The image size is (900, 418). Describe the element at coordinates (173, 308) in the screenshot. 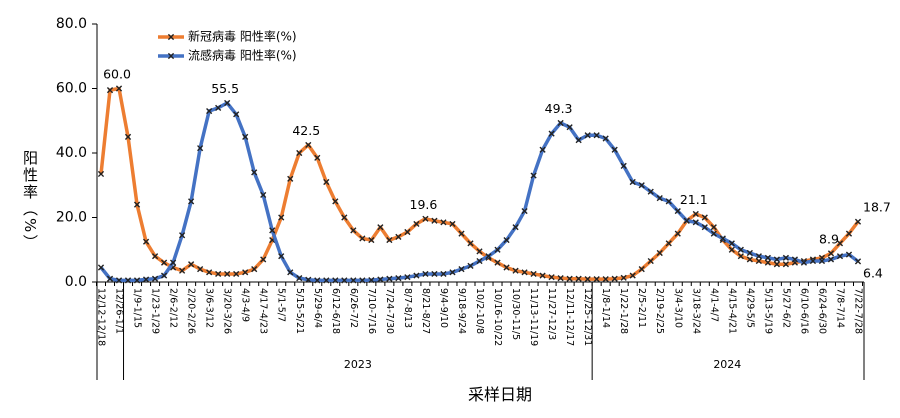

I see `x-tick-label: 2/6-2/12` at that location.